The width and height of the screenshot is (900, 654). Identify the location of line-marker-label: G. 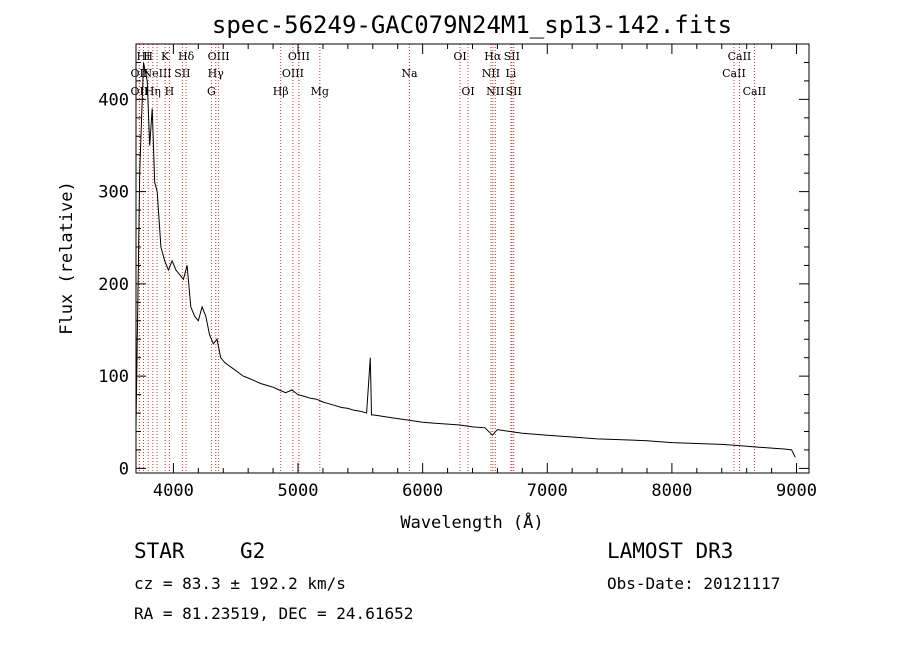
(211, 91).